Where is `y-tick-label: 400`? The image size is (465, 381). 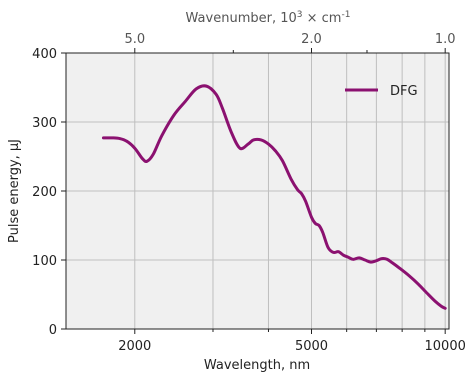
y-tick-label: 400 is located at coordinates (44, 54).